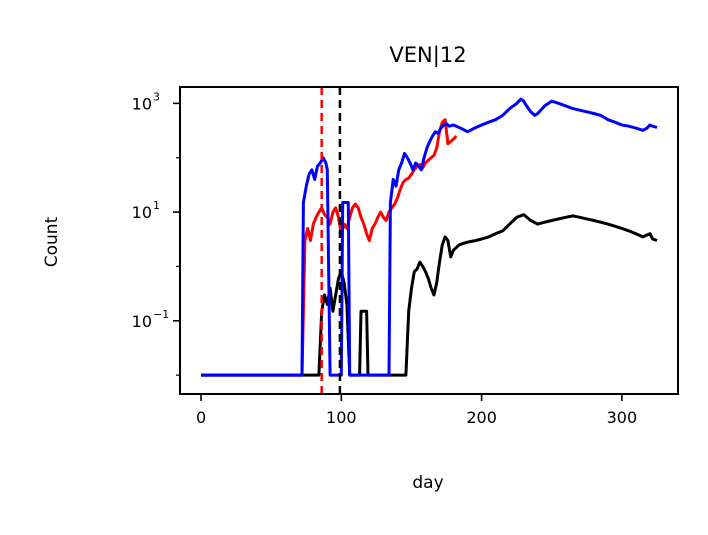 The height and width of the screenshot is (535, 708). What do you see at coordinates (156, 205) in the screenshot?
I see `y-tick-exponent: 1` at bounding box center [156, 205].